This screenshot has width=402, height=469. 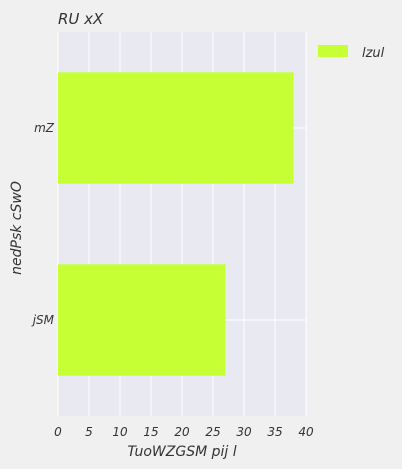 What do you see at coordinates (81, 19) in the screenshot?
I see `chart-title: RU xX` at bounding box center [81, 19].